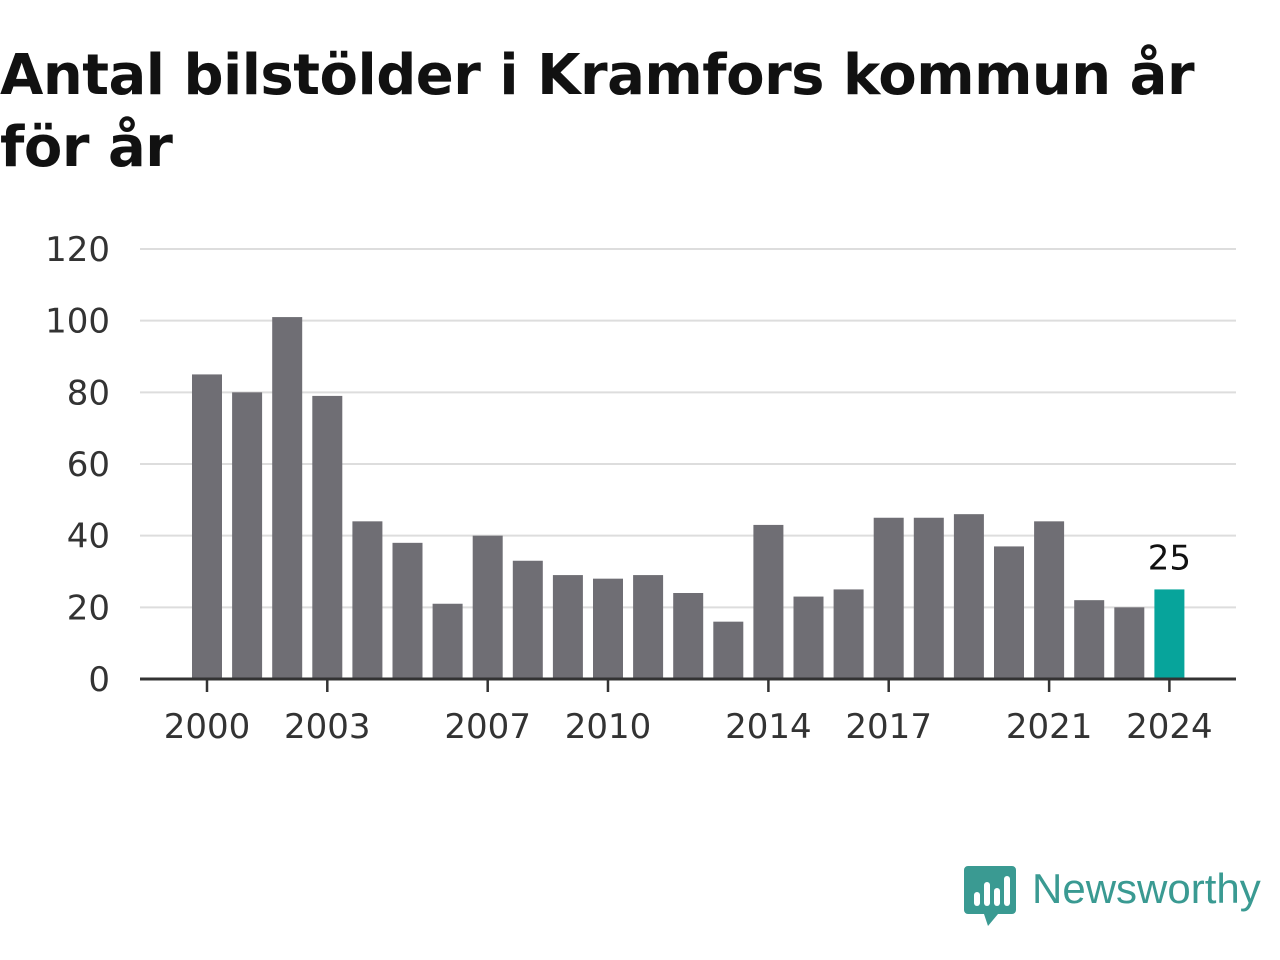 The height and width of the screenshot is (960, 1280). Describe the element at coordinates (768, 727) in the screenshot. I see `x-tick-label-2014: 2014` at that location.